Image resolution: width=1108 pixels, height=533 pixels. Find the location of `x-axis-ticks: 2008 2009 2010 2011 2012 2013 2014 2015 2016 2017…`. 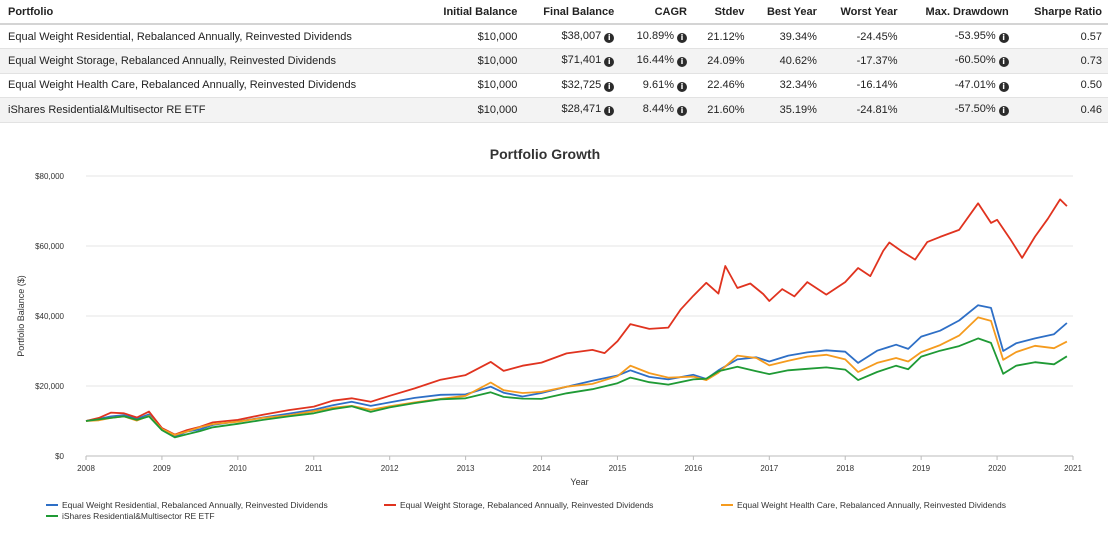

x-axis-ticks: 2008 2009 2010 2011 2012 2013 2014 2015 2016 2017… is located at coordinates (579, 464).